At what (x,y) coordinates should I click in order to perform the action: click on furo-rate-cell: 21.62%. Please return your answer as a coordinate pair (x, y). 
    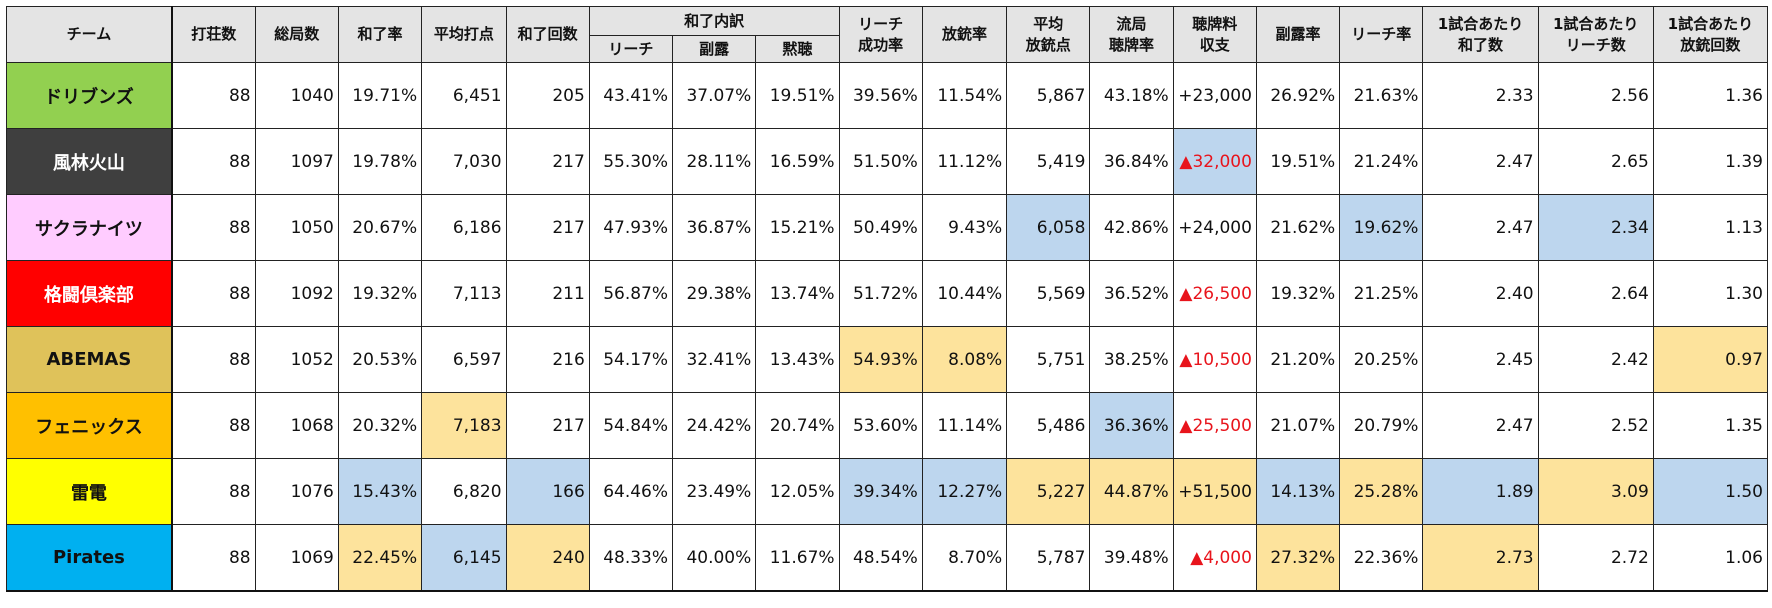
    Looking at the image, I should click on (1298, 227).